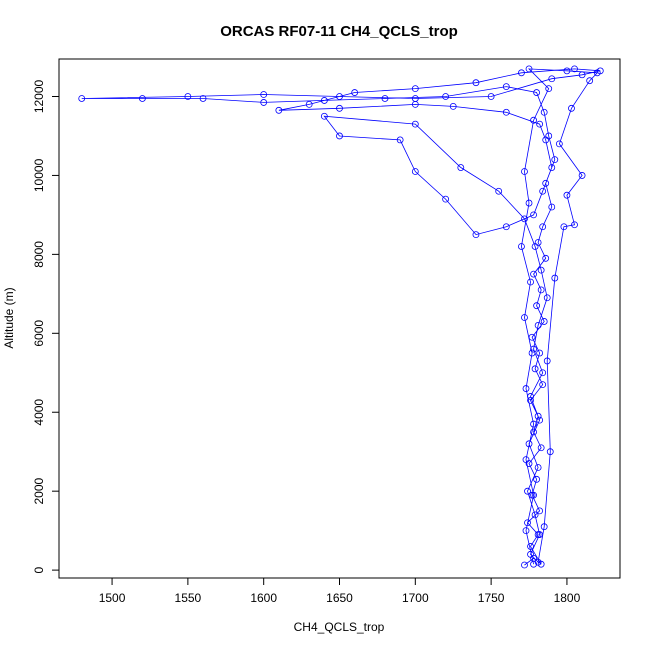  What do you see at coordinates (39, 175) in the screenshot?
I see `y-tick-label: 10000` at bounding box center [39, 175].